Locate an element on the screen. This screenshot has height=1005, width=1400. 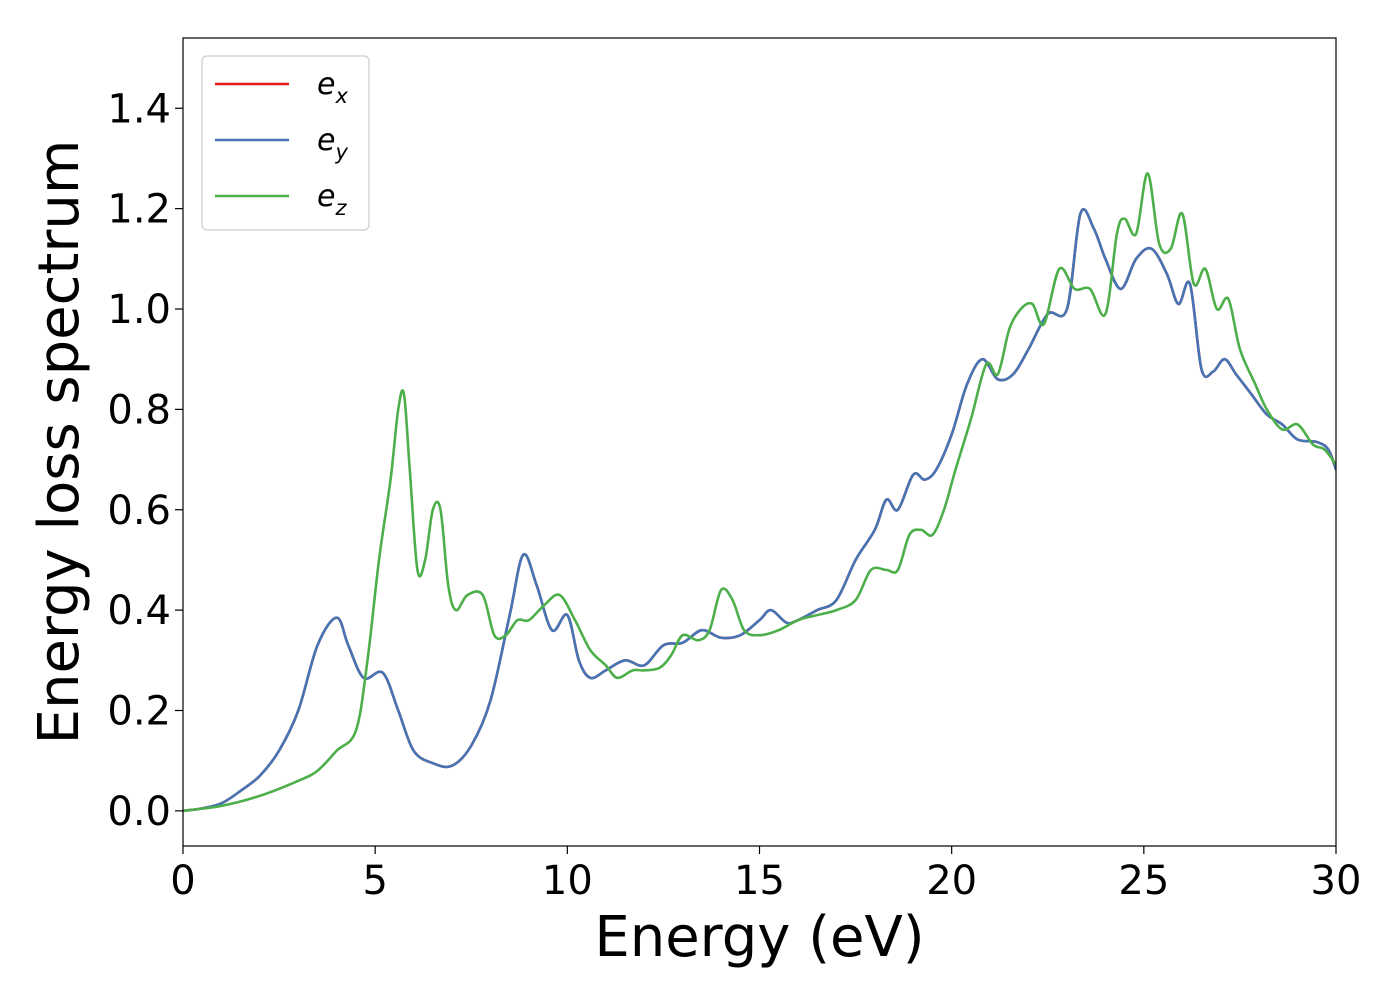
legend-box is located at coordinates (285, 143).